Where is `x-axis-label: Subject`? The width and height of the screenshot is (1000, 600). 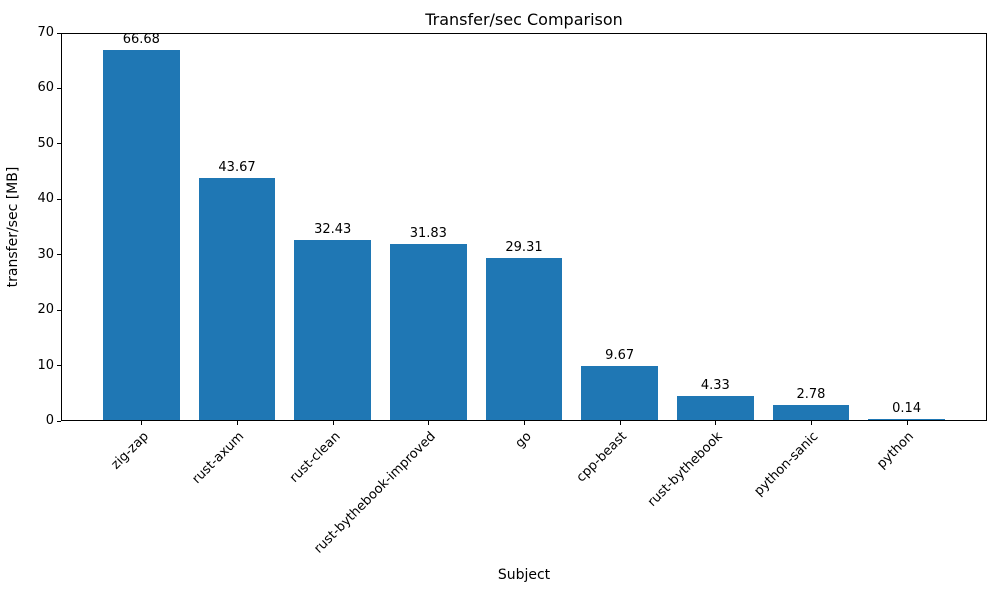 x-axis-label: Subject is located at coordinates (524, 575).